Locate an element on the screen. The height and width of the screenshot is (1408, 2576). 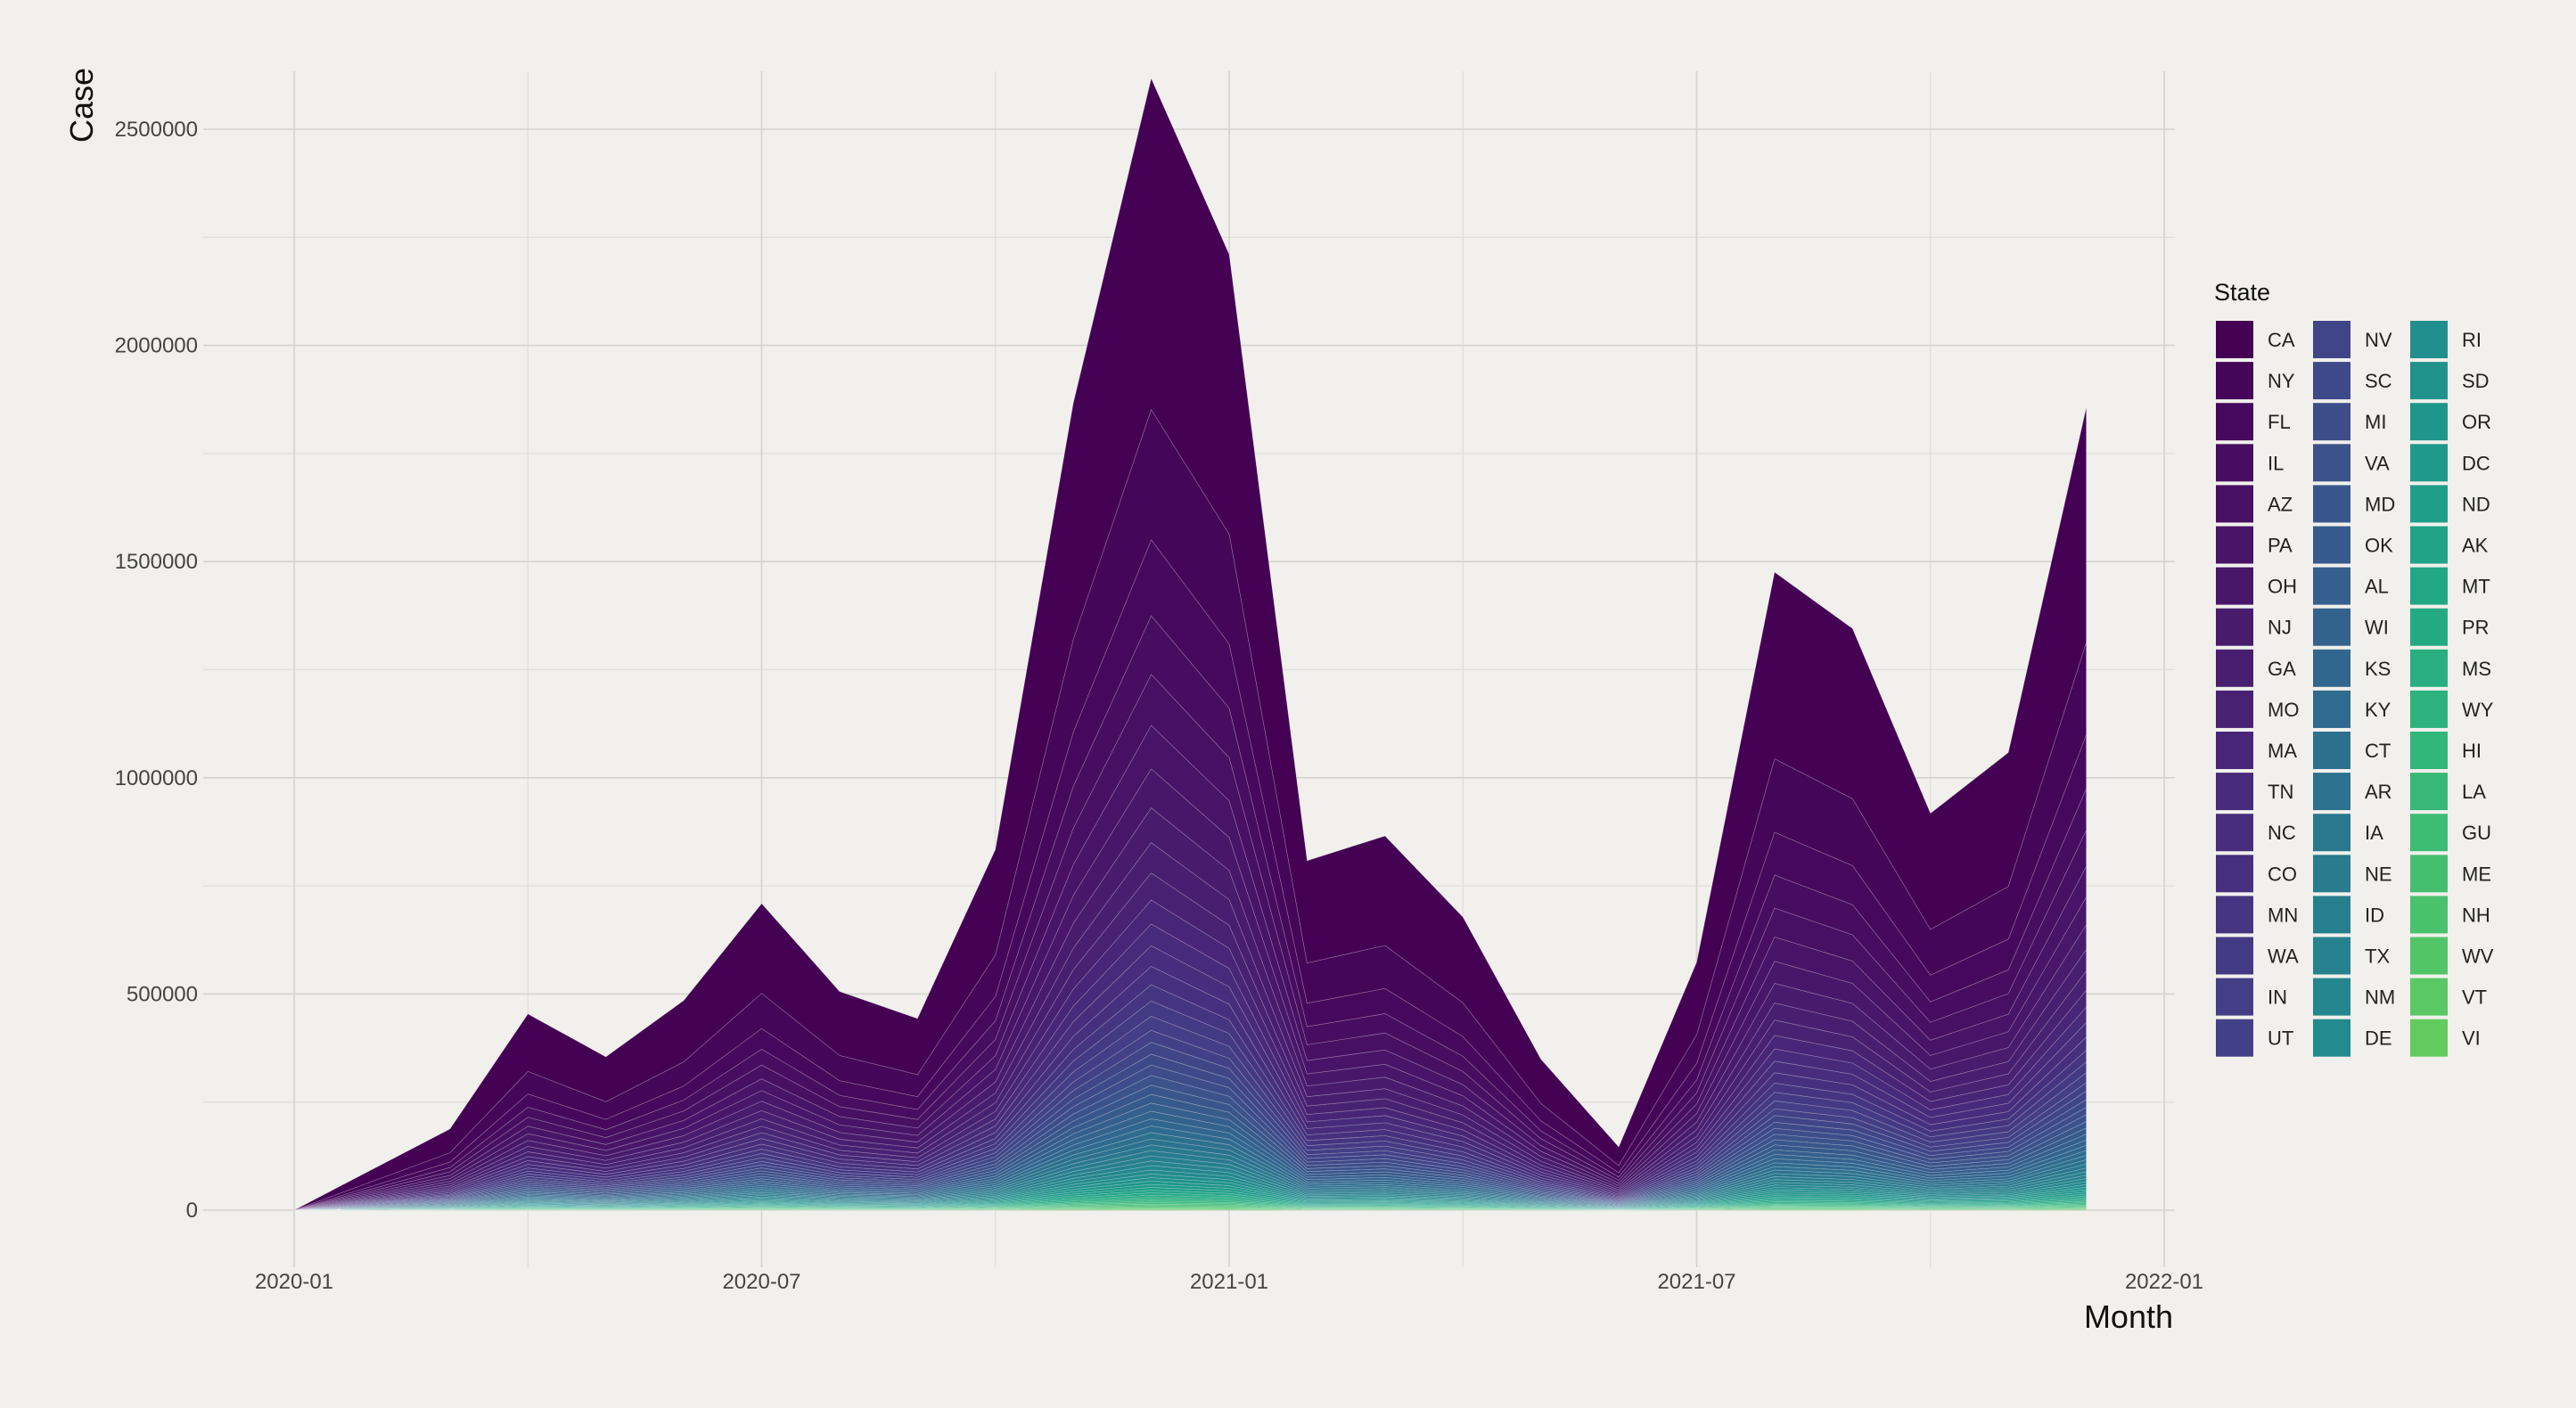
legend-key-in is located at coordinates (2234, 997).